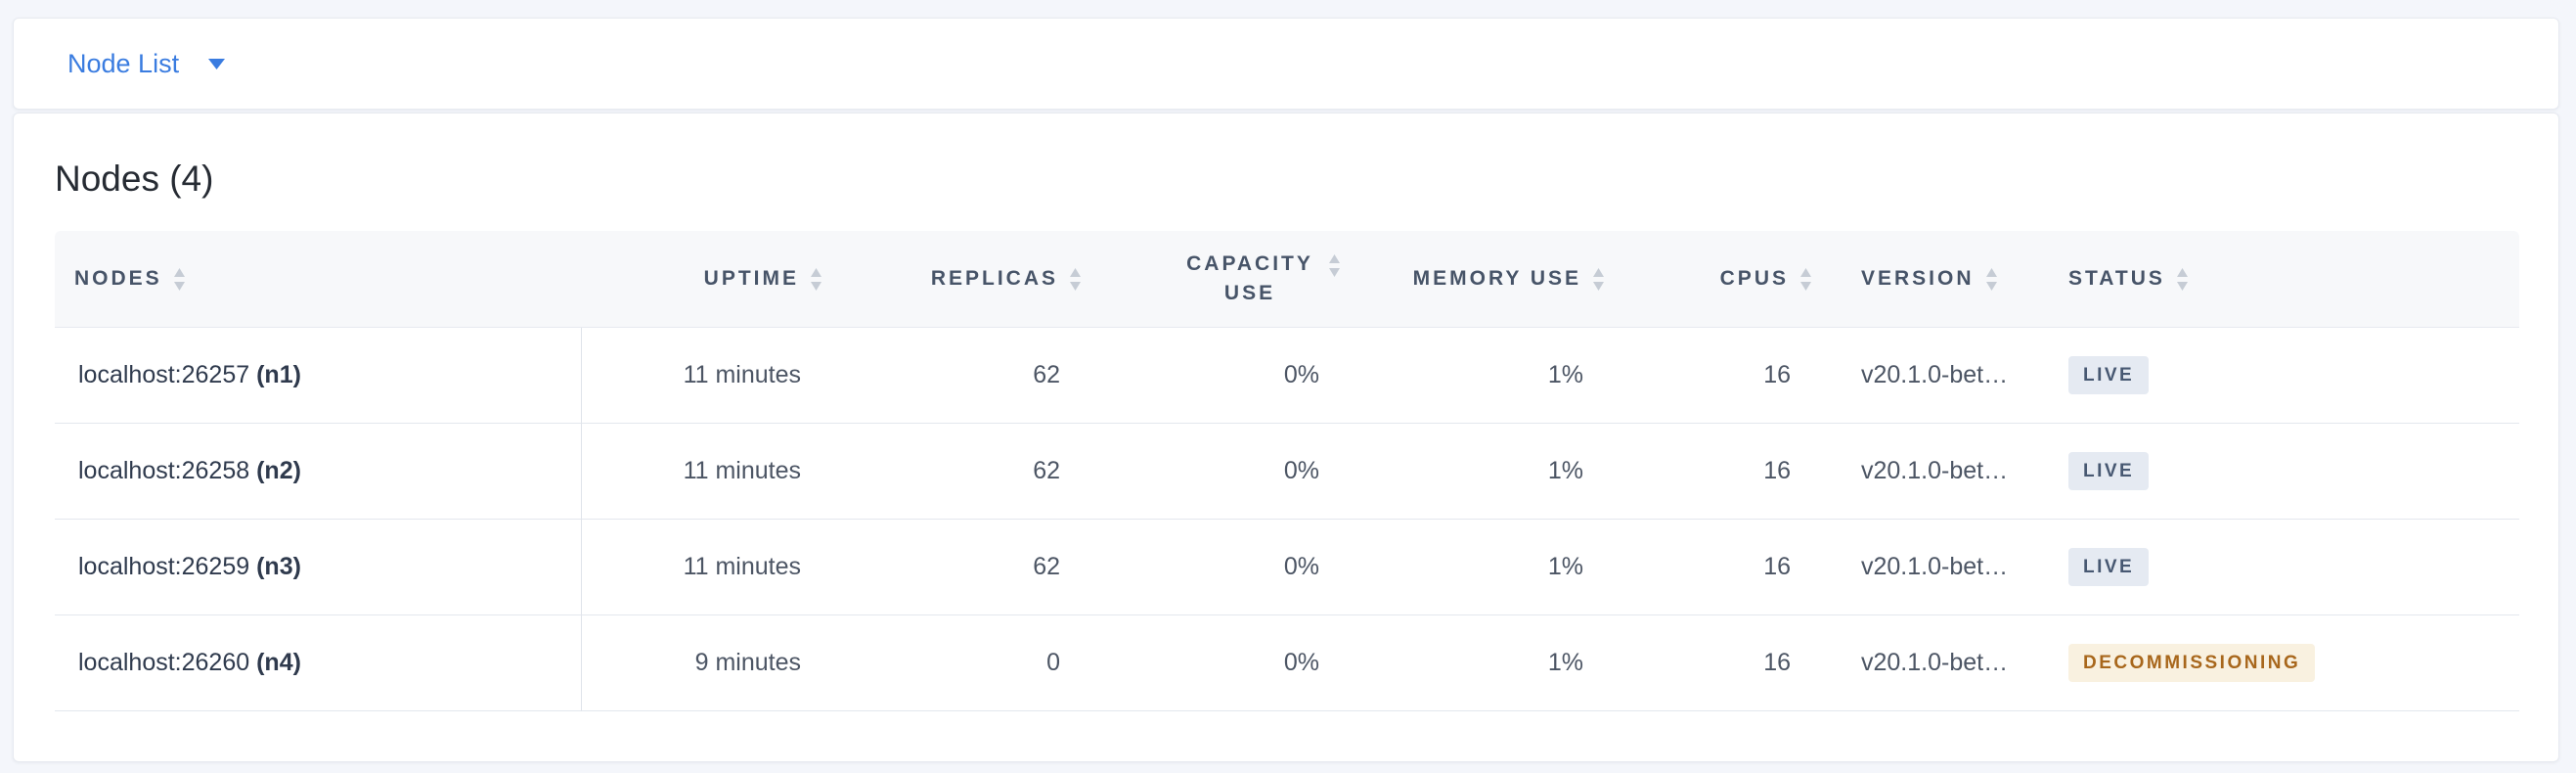  Describe the element at coordinates (1286, 64) in the screenshot. I see `view-selector-card: Node List` at that location.